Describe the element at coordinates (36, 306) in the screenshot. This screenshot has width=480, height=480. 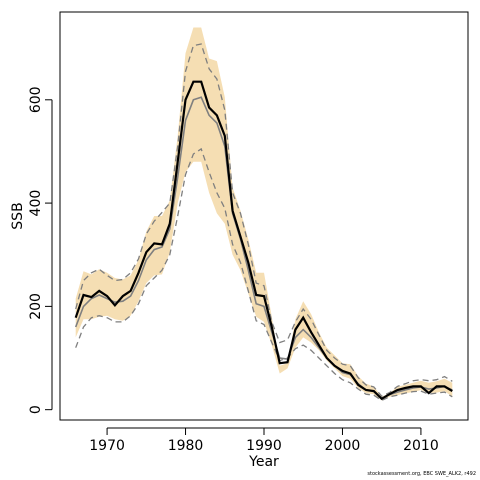
I see `y-tick-label: 200` at that location.